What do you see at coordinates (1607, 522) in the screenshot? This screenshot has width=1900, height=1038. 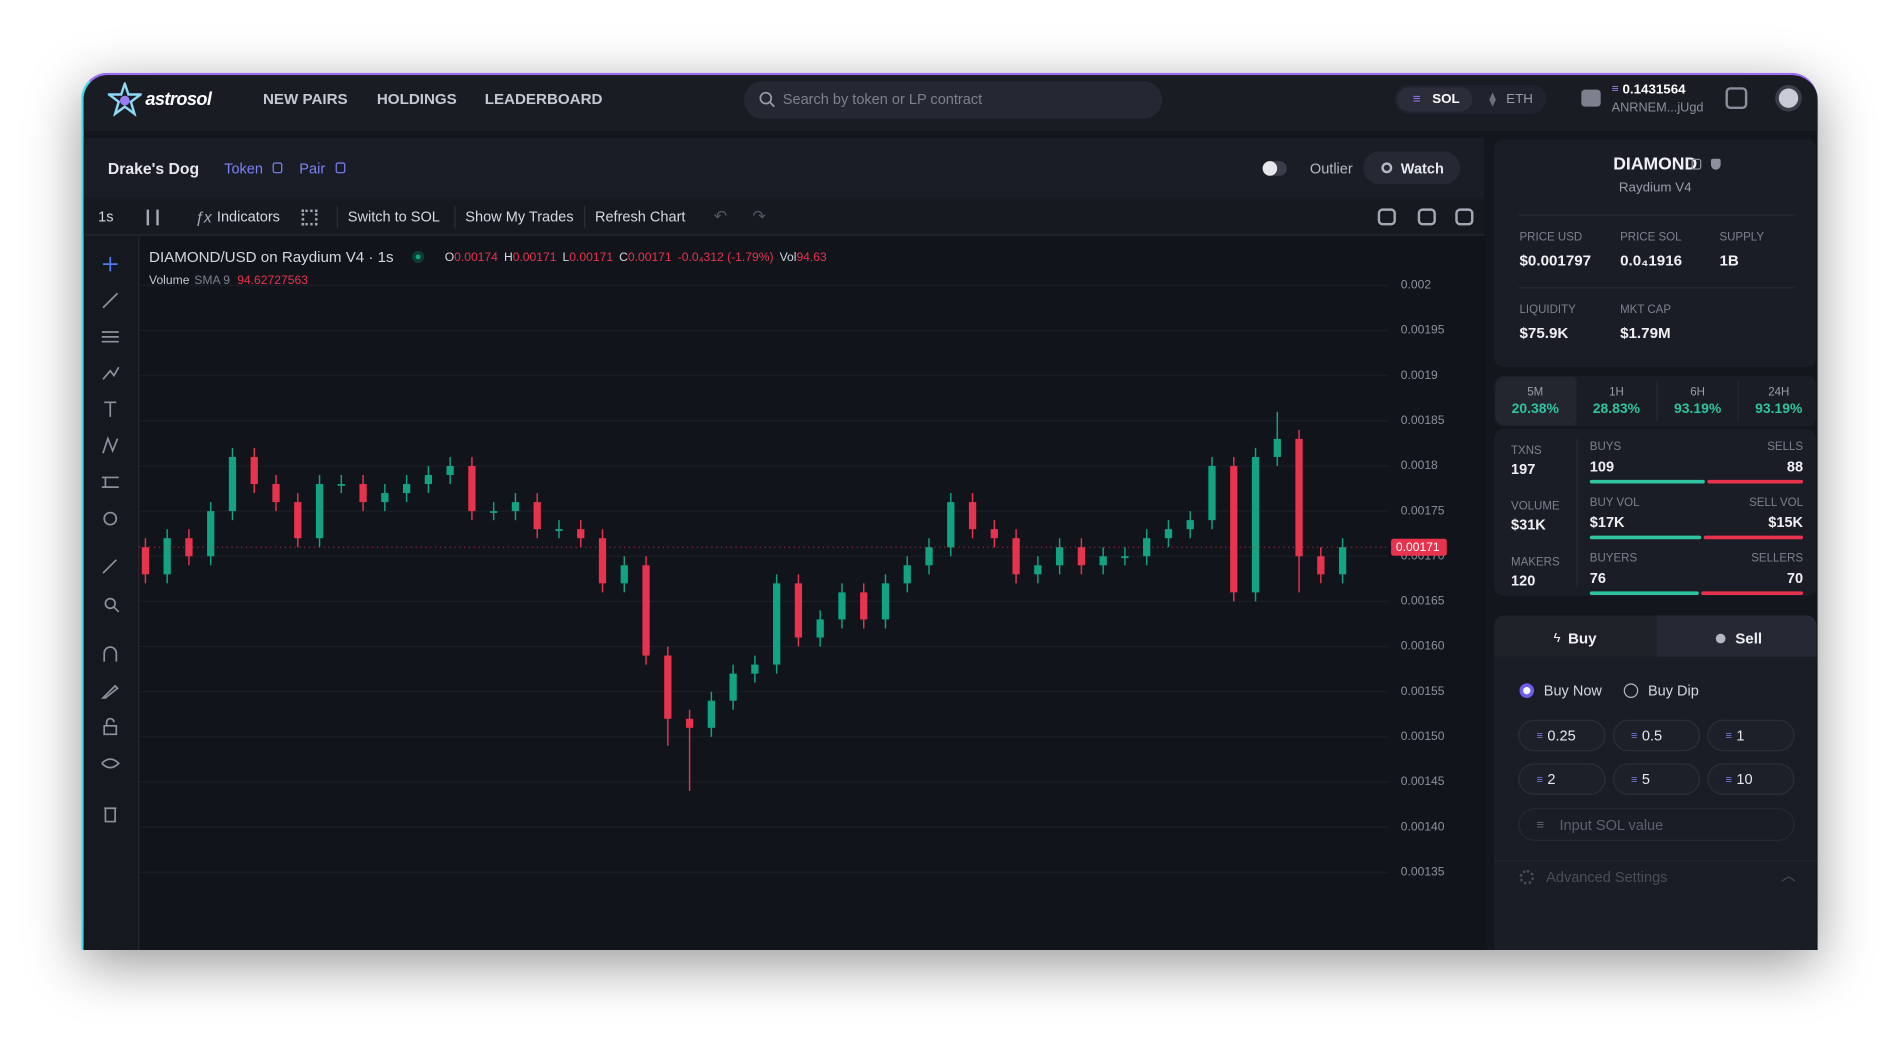 I see `side-value: $17K` at bounding box center [1607, 522].